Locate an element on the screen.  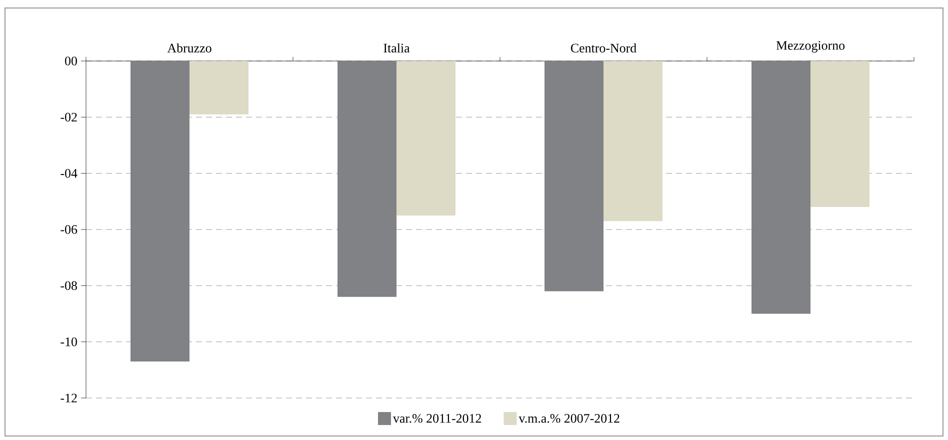
y-tick-label: -12 is located at coordinates (68, 398).